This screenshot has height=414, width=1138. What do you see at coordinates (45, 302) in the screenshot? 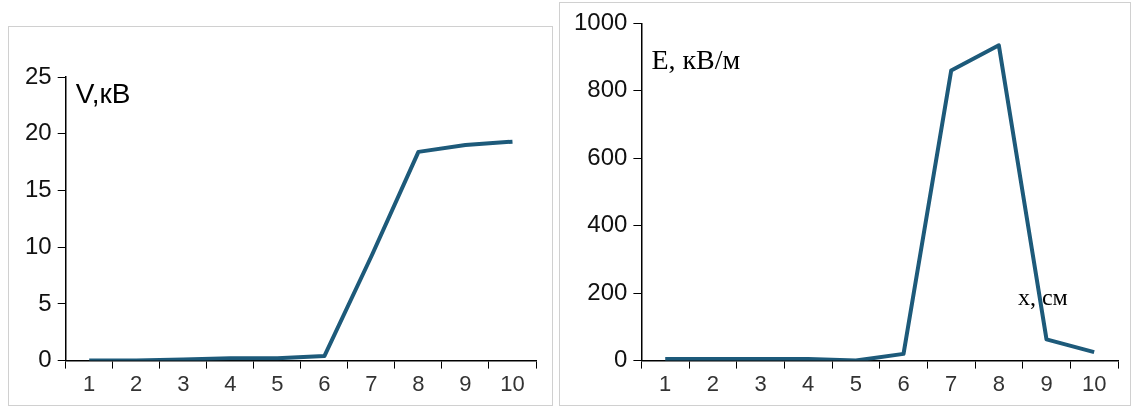
I see `y-tick-label: 5` at bounding box center [45, 302].